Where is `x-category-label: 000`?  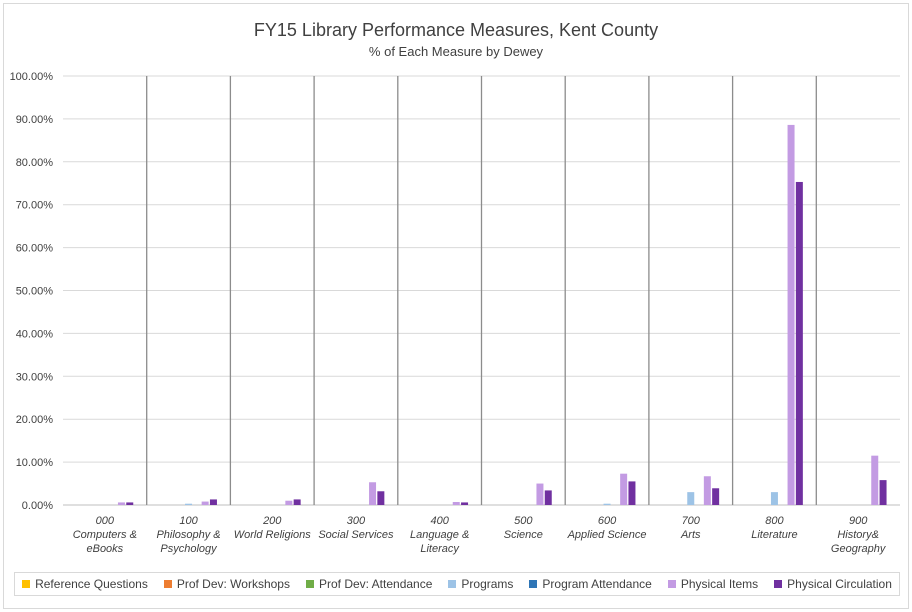 x-category-label: 000 is located at coordinates (105, 521).